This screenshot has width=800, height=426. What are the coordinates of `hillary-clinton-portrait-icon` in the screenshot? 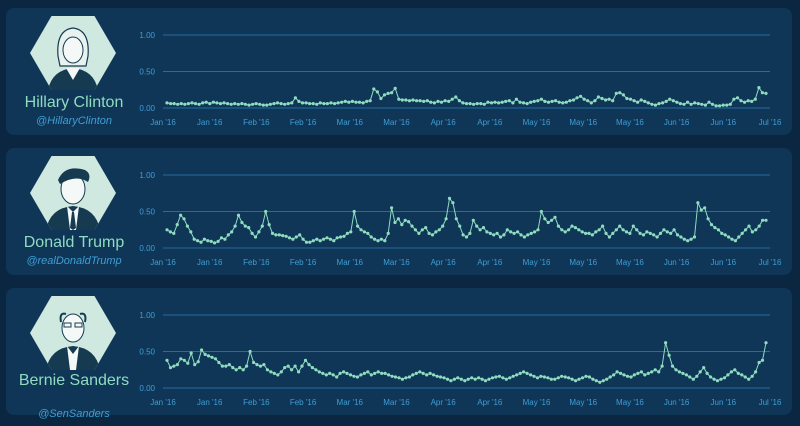 It's located at (73, 53).